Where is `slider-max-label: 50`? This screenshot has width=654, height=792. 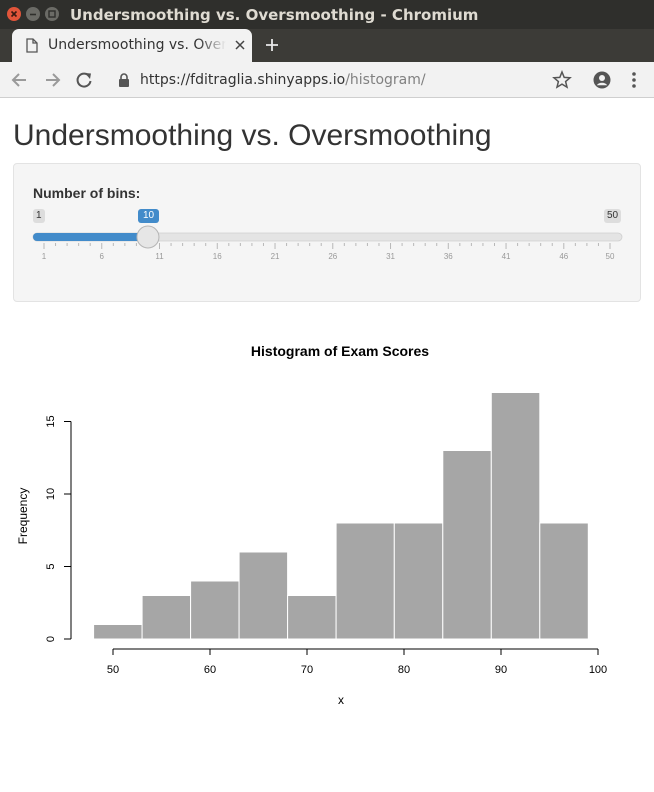 slider-max-label: 50 is located at coordinates (613, 216).